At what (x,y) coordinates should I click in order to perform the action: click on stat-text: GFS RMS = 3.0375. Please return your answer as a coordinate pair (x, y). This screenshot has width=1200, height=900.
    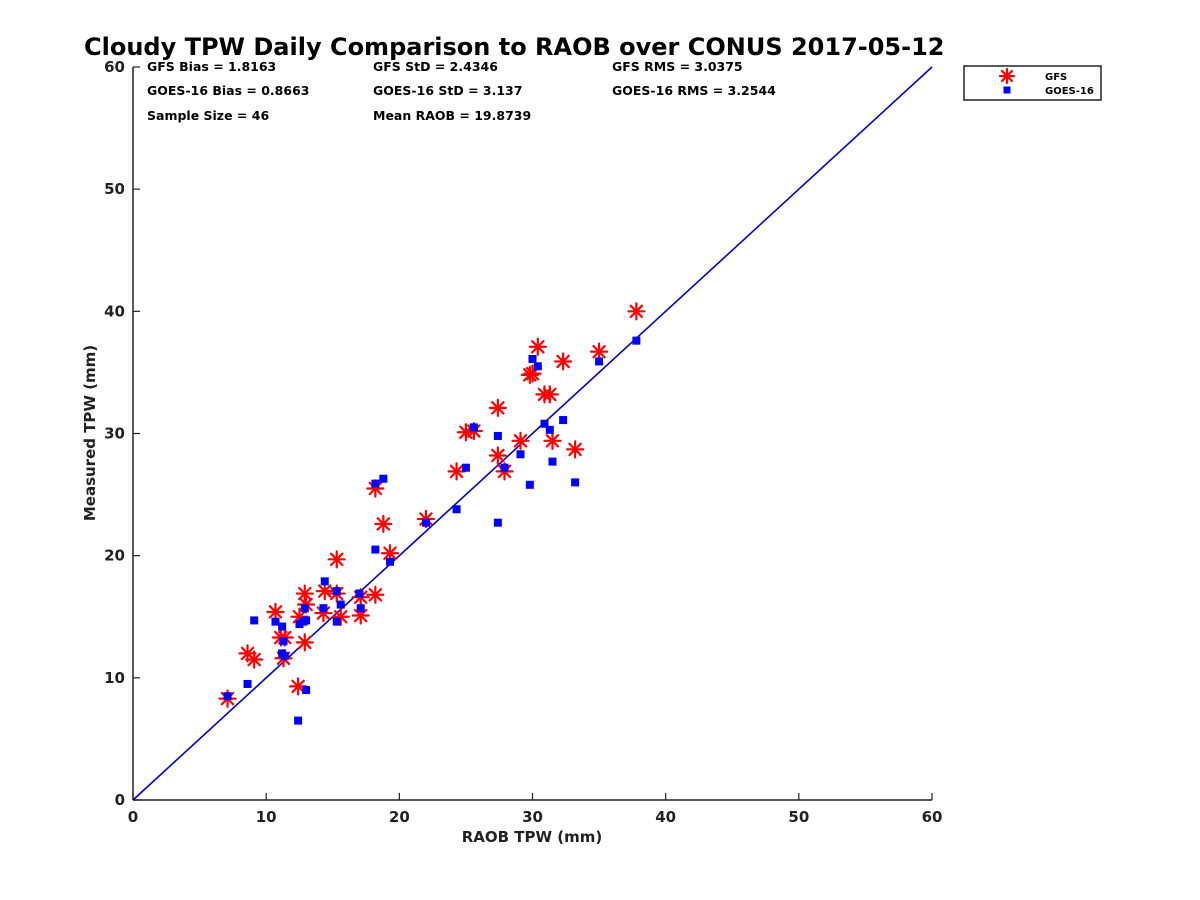
    Looking at the image, I should click on (677, 66).